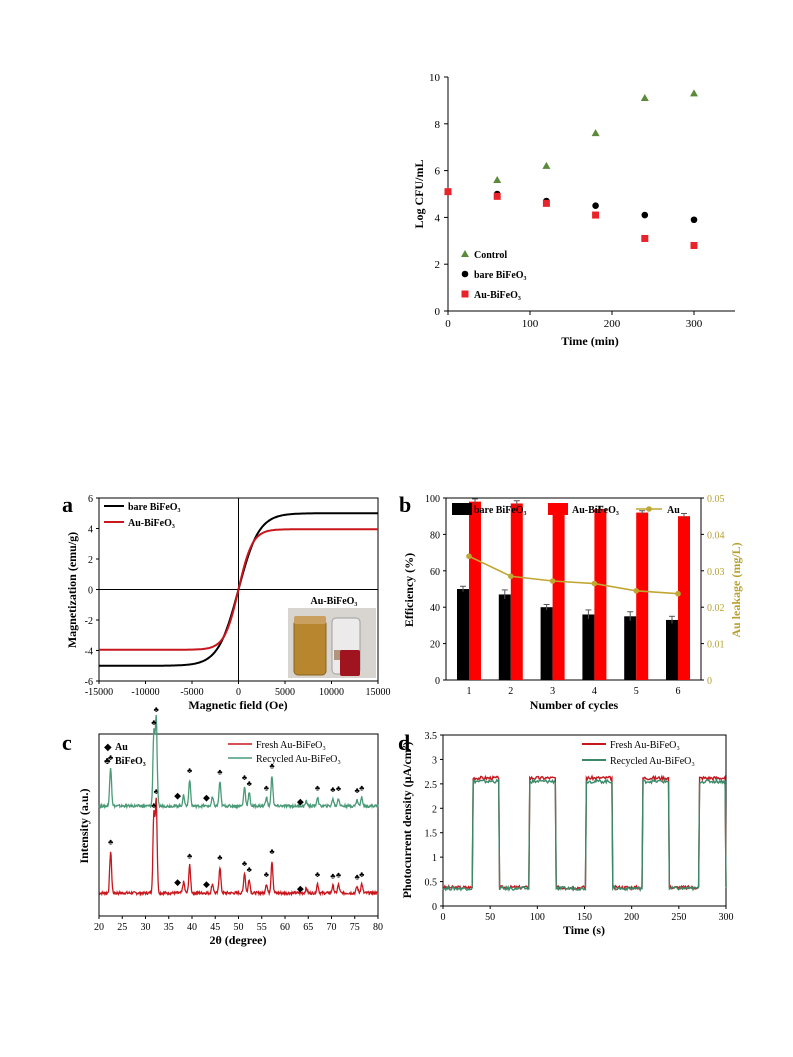  I want to click on top-x-tick-label: 100, so click(530, 324).